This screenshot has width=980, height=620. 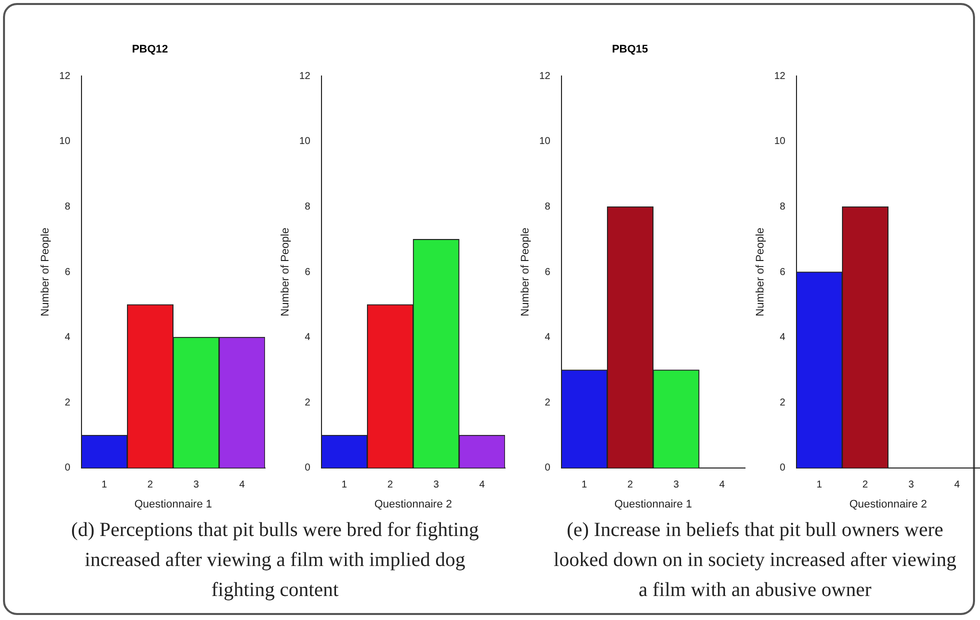 I want to click on chart-title: PBQ15, so click(x=630, y=50).